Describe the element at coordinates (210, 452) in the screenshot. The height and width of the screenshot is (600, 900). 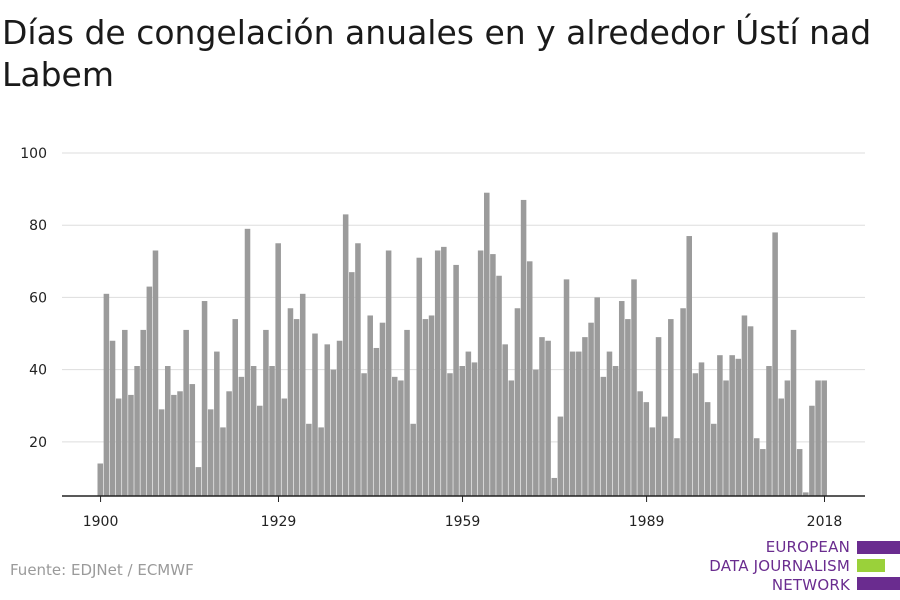
I see `bar-1918` at that location.